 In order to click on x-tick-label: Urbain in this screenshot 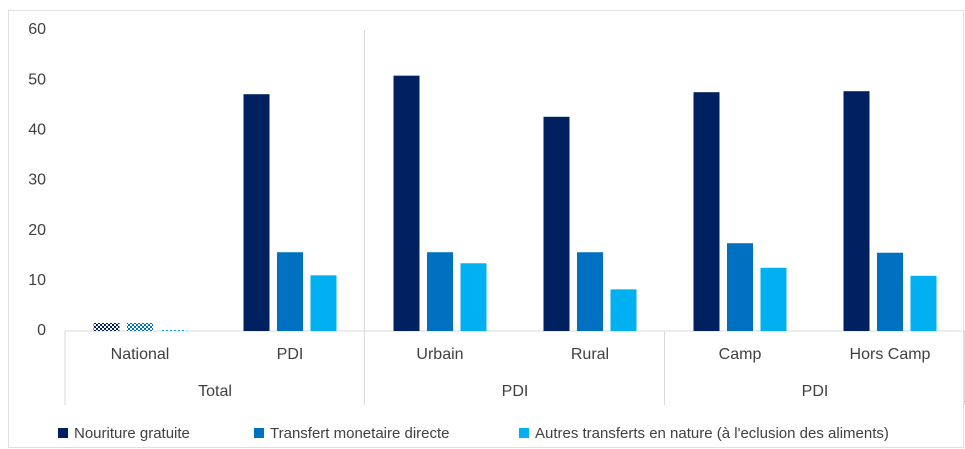, I will do `click(439, 354)`.